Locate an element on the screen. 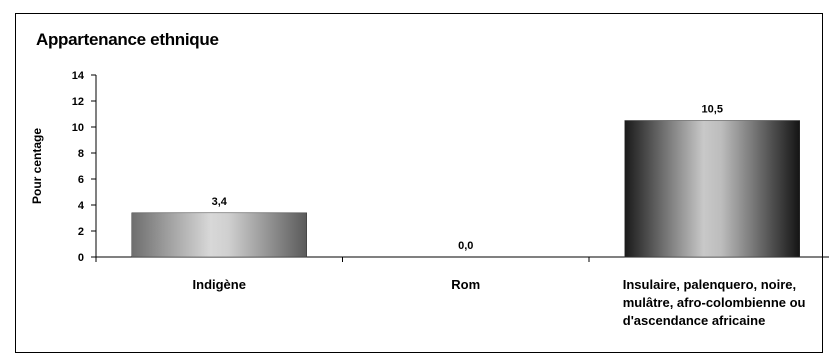  y-tick-label: 2 is located at coordinates (81, 232).